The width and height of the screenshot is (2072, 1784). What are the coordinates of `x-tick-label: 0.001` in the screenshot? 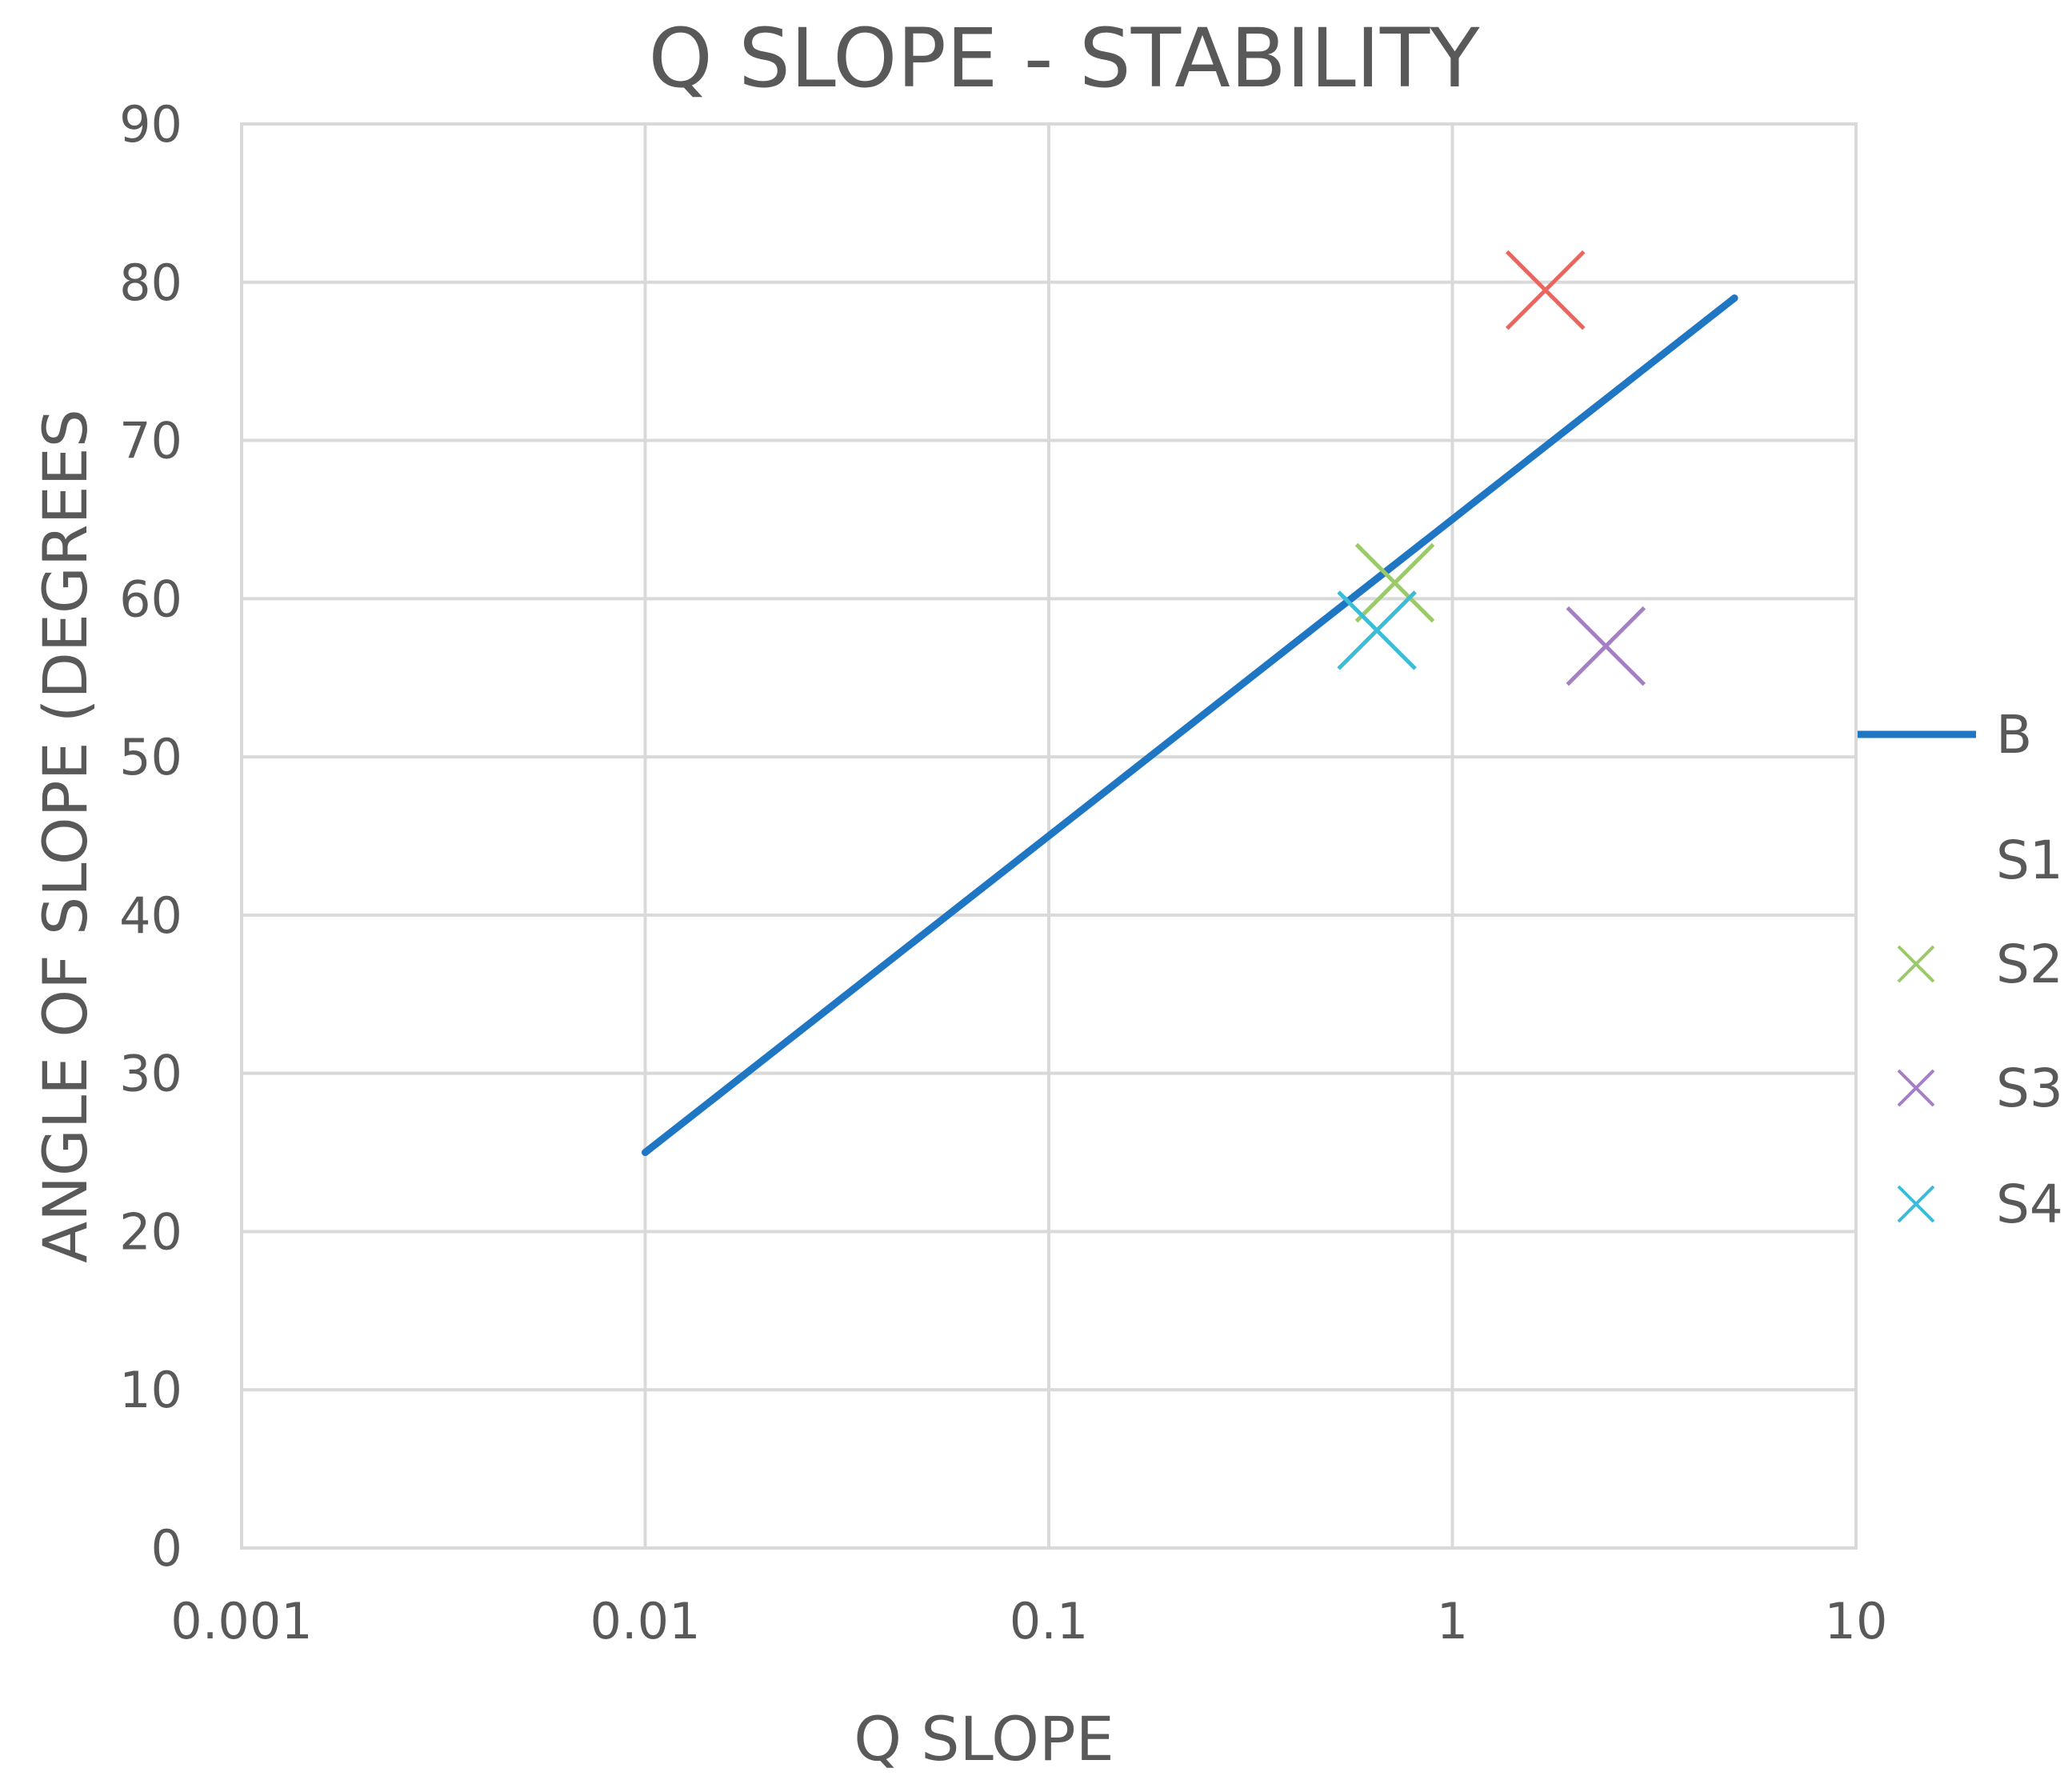 It's located at (241, 1621).